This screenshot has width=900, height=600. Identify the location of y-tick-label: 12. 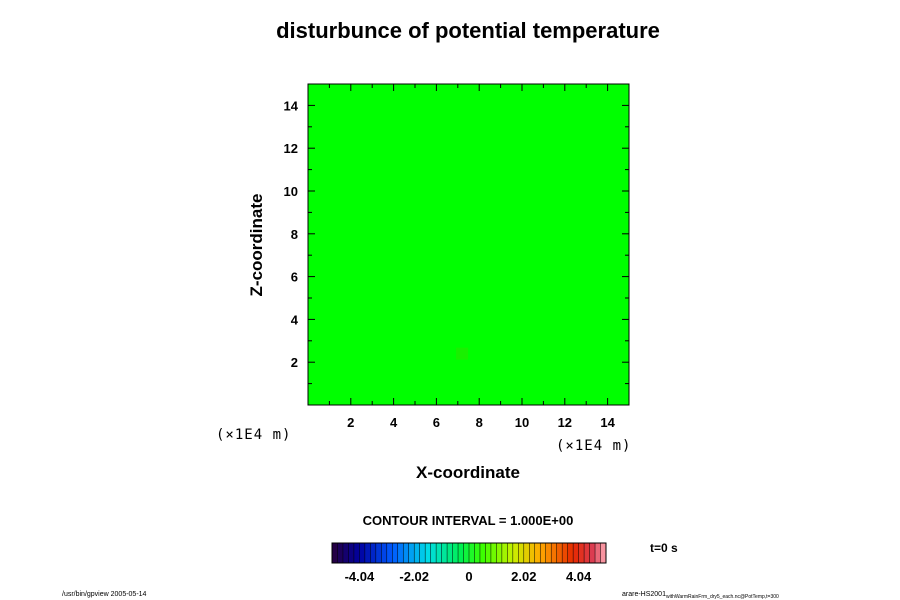
(291, 148).